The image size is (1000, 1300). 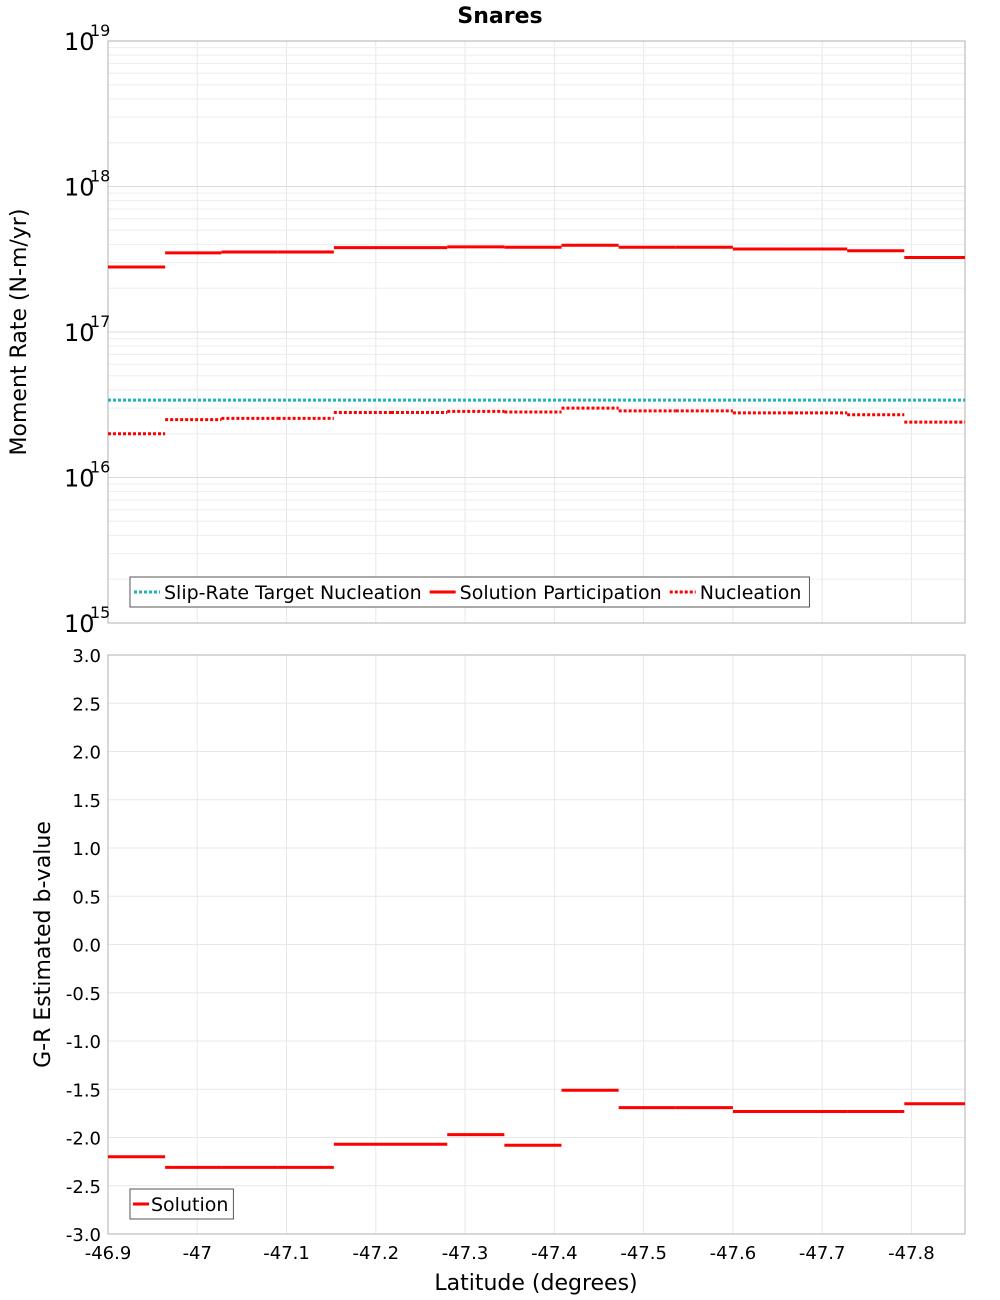 What do you see at coordinates (108, 1253) in the screenshot?
I see `x-tick-label: -46.9` at bounding box center [108, 1253].